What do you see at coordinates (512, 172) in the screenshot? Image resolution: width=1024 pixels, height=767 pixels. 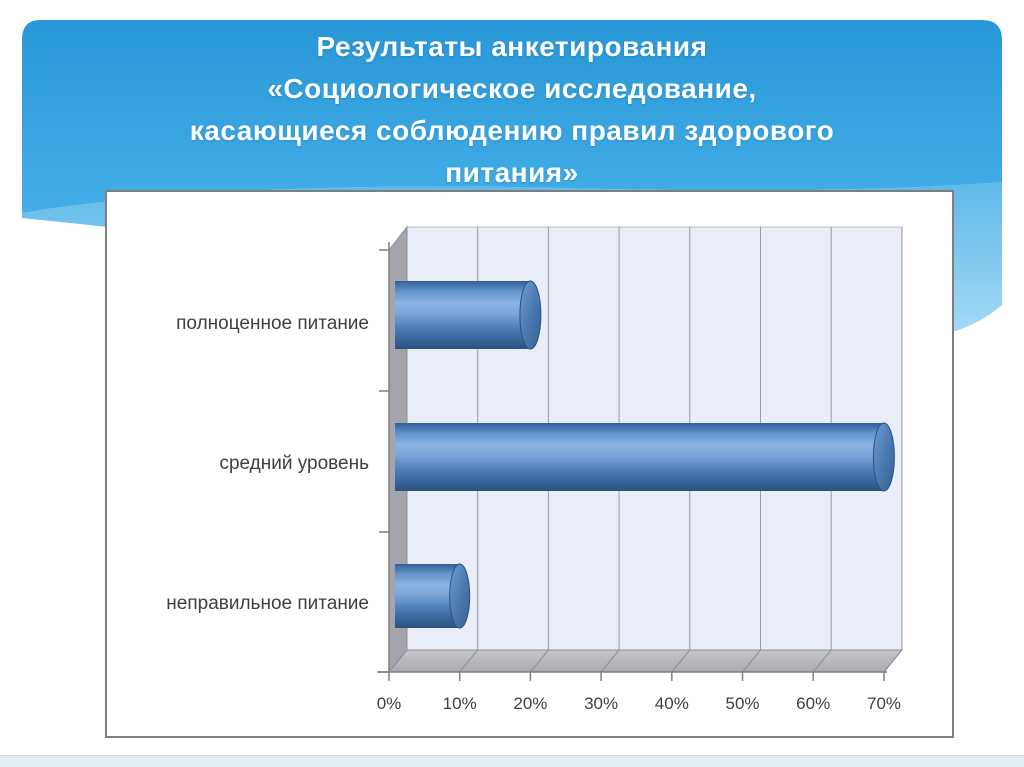 I see `title-line-4: питания»` at bounding box center [512, 172].